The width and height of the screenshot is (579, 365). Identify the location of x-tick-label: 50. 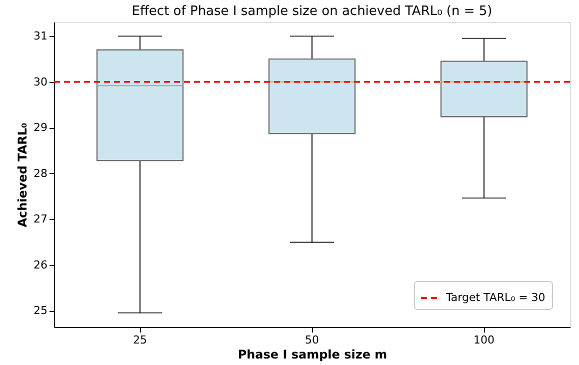
(312, 340).